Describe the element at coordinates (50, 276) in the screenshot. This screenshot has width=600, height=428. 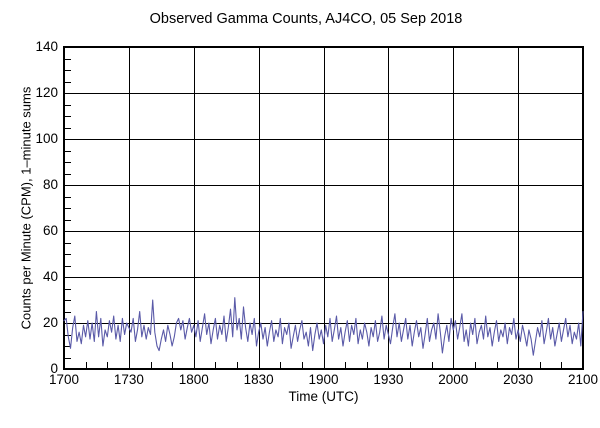
I see `y-tick-label: 40` at that location.